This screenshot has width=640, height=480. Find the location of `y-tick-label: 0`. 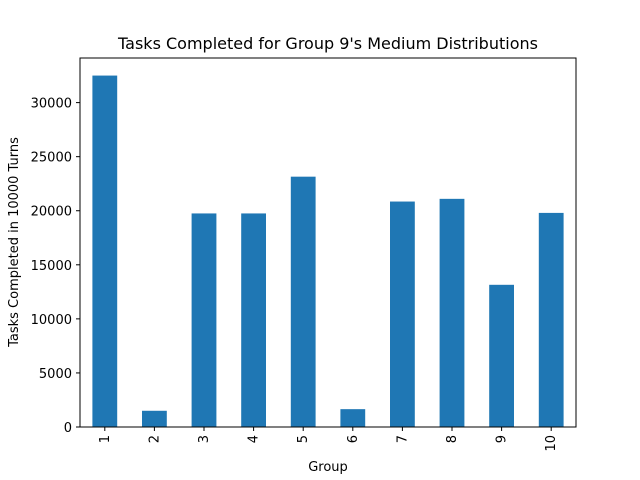

y-tick-label: 0 is located at coordinates (68, 428).